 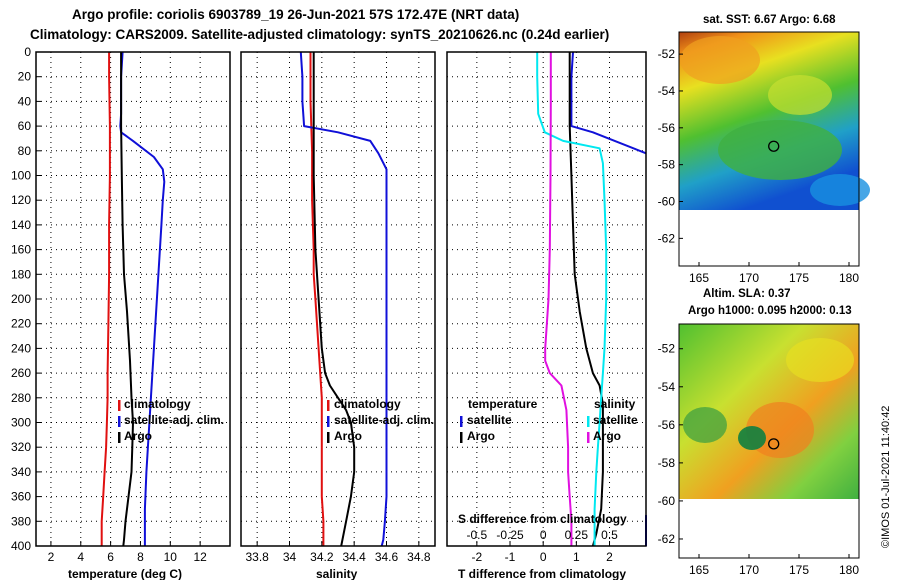 I want to click on x-tick-label: 2, so click(x=609, y=557).